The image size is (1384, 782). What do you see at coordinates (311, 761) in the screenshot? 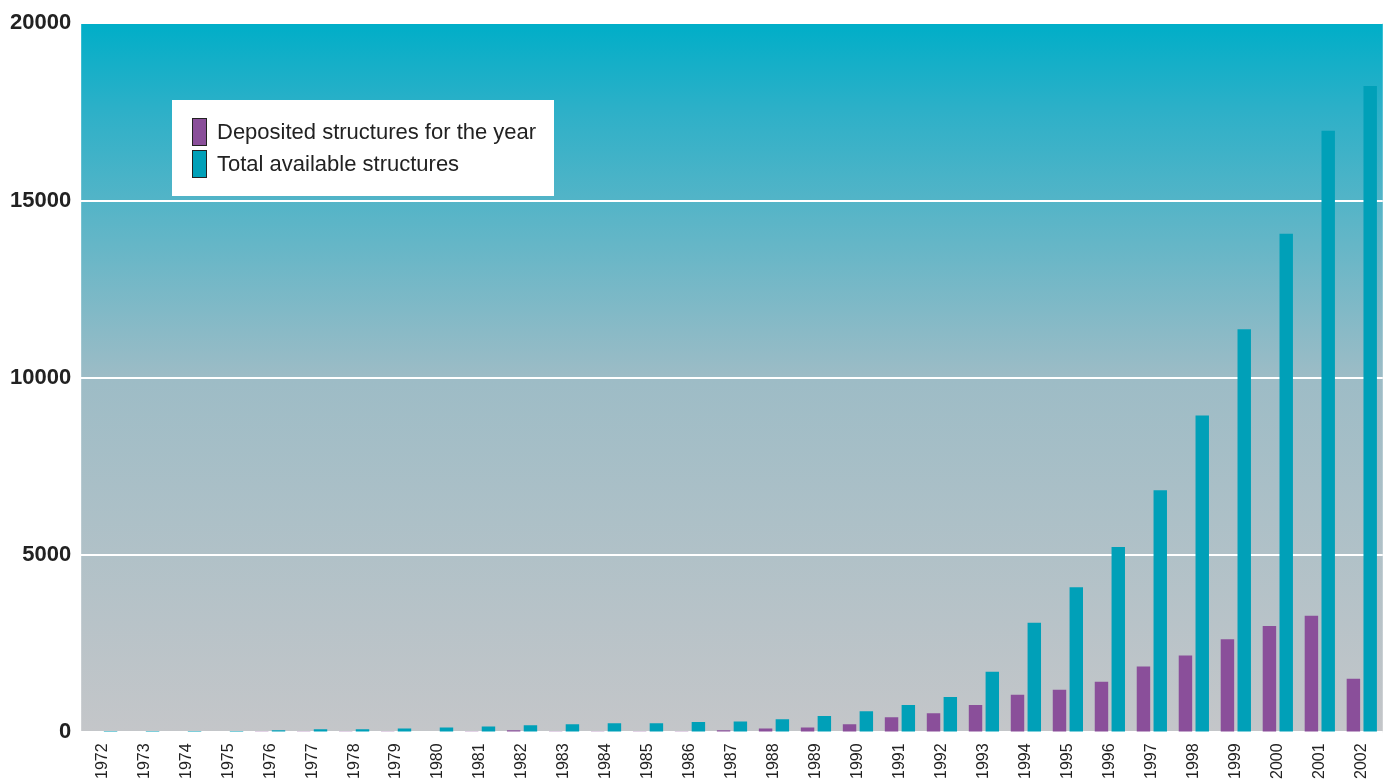
I see `x-tick-label: 1977` at bounding box center [311, 761].